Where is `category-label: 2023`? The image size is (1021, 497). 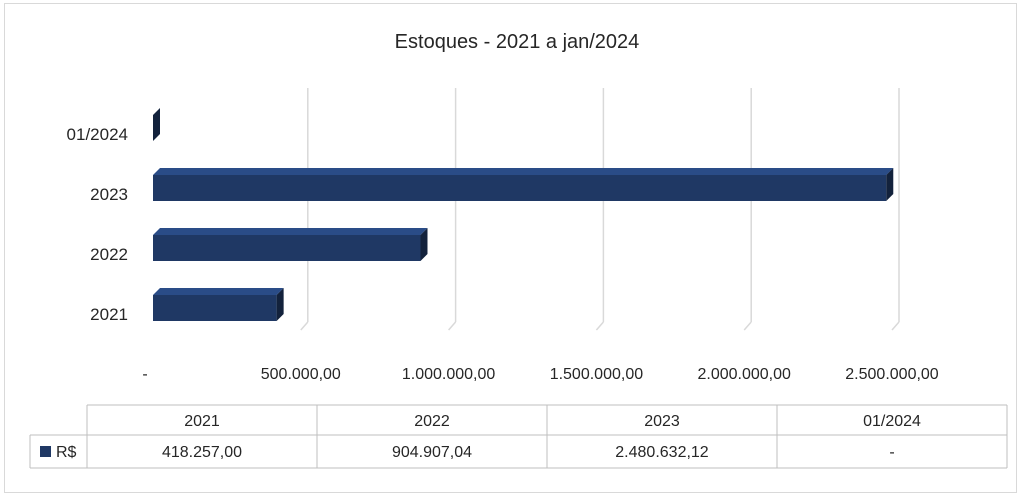 category-label: 2023 is located at coordinates (109, 194).